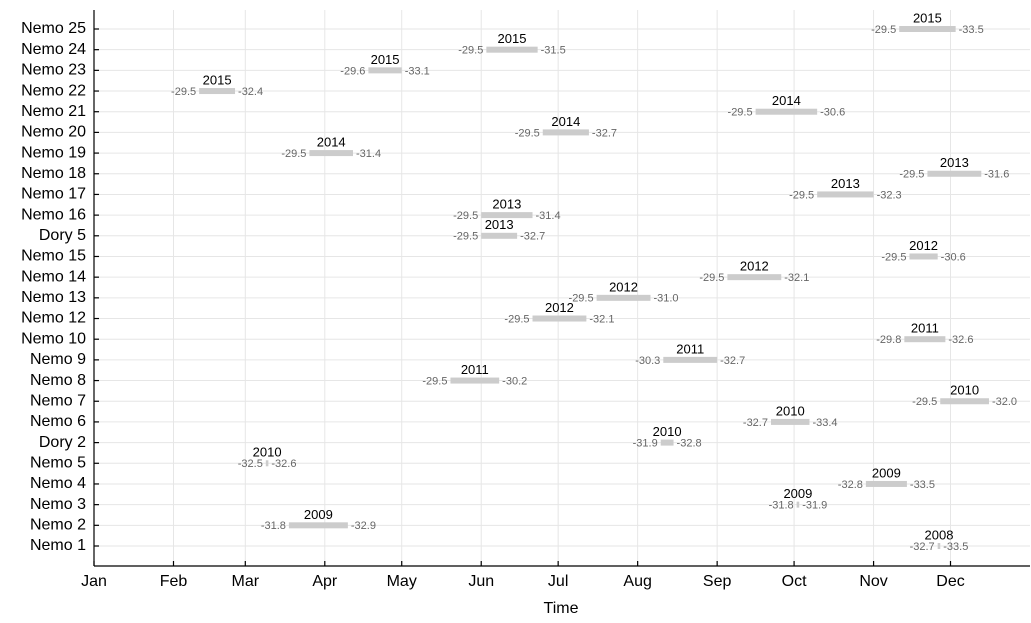 The width and height of the screenshot is (1031, 623). Describe the element at coordinates (689, 444) in the screenshot. I see `end-value-label: -32.8` at that location.